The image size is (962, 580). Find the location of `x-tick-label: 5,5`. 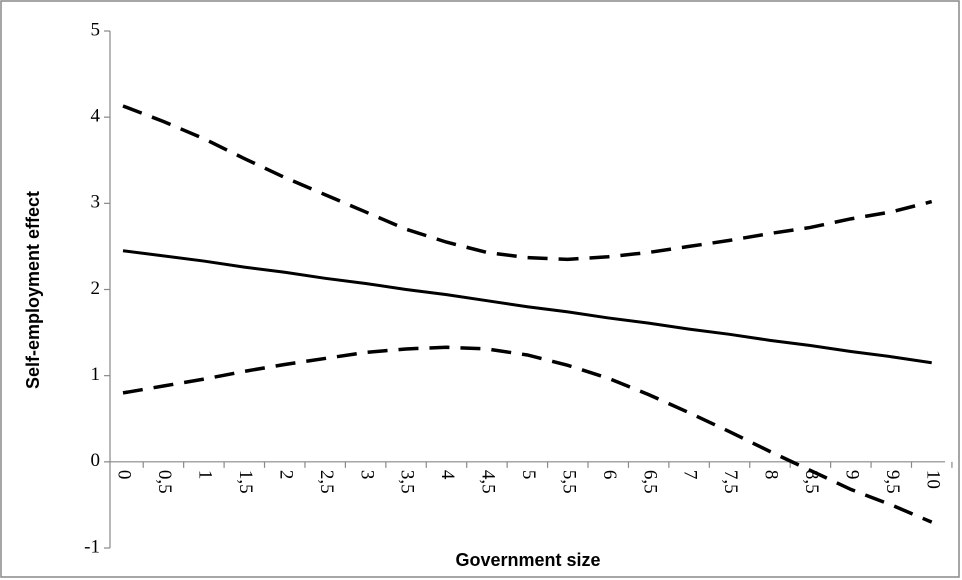

x-tick-label: 5,5 is located at coordinates (568, 482).